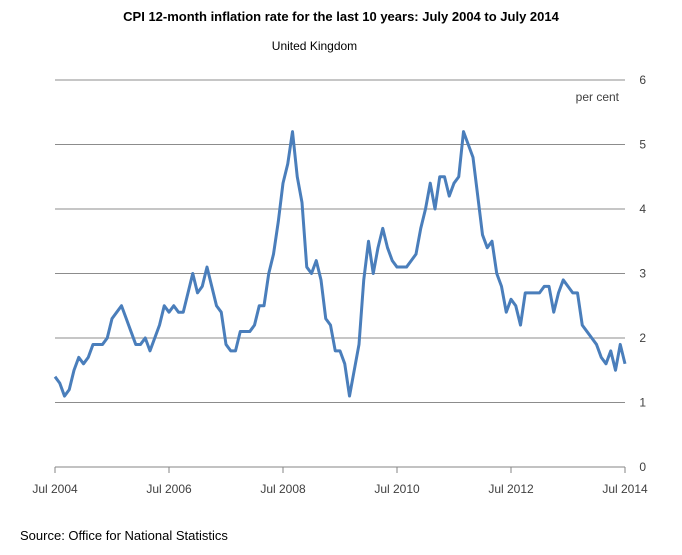 The image size is (682, 555). What do you see at coordinates (642, 80) in the screenshot?
I see `y-tick-label: 6` at bounding box center [642, 80].